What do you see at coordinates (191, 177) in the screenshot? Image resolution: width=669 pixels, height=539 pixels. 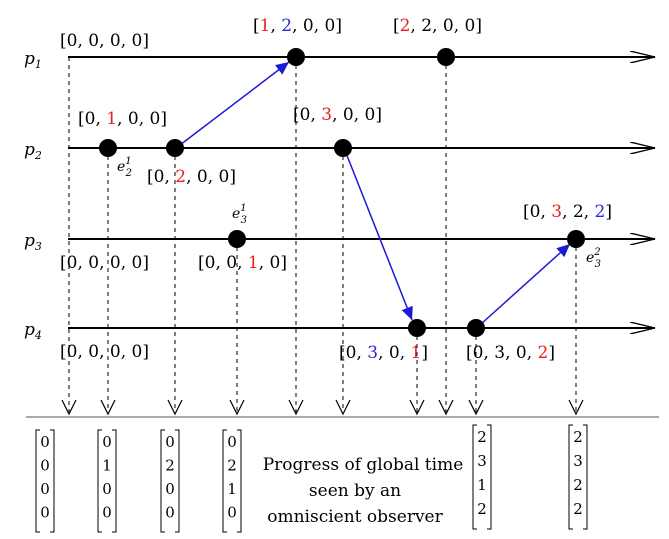 I see `vector-label: [0, 2, 0, 0]` at bounding box center [191, 177].